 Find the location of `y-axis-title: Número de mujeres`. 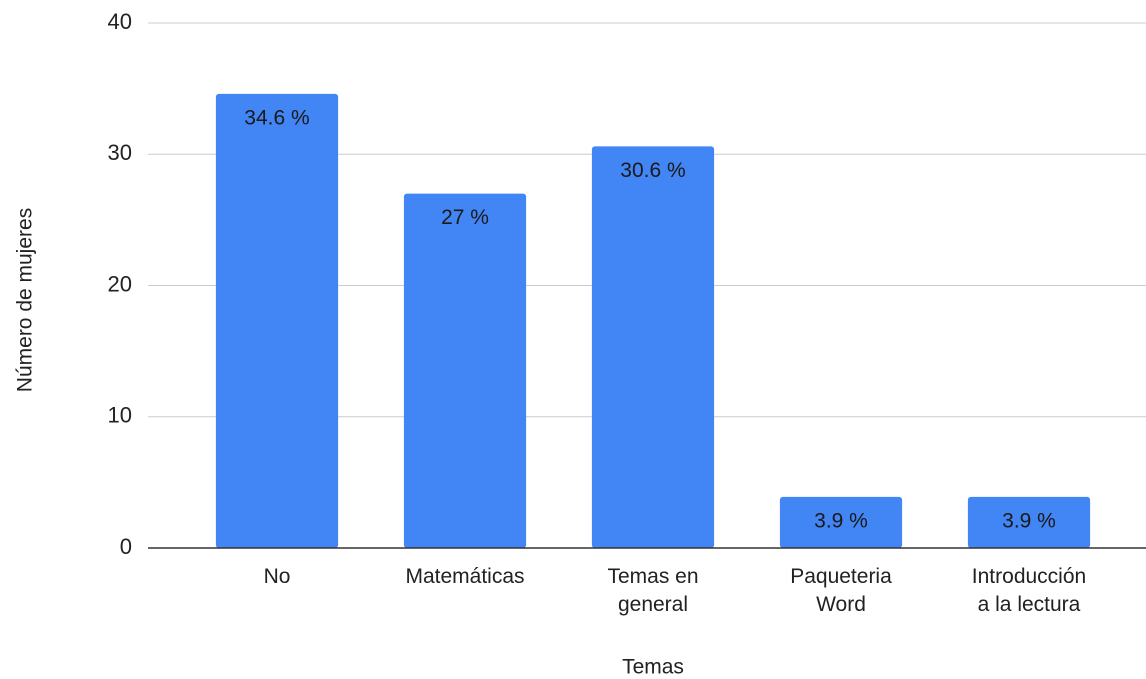

y-axis-title: Número de mujeres is located at coordinates (25, 300).